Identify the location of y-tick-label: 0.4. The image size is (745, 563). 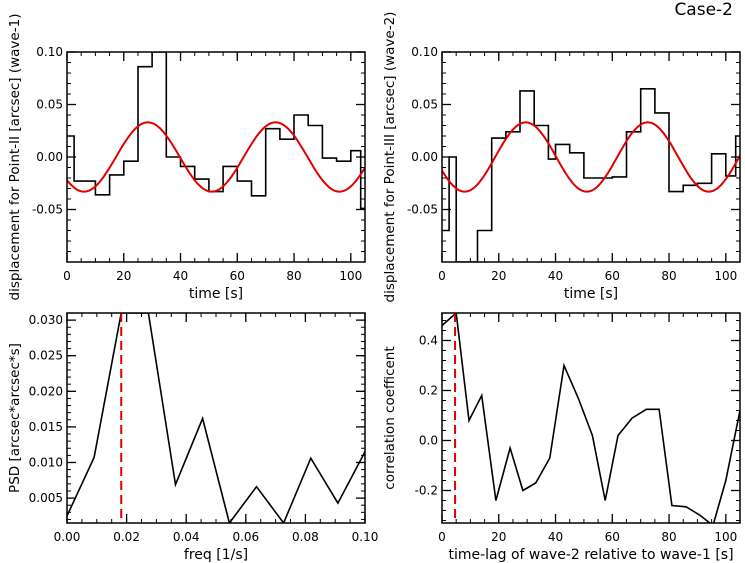
(428, 341).